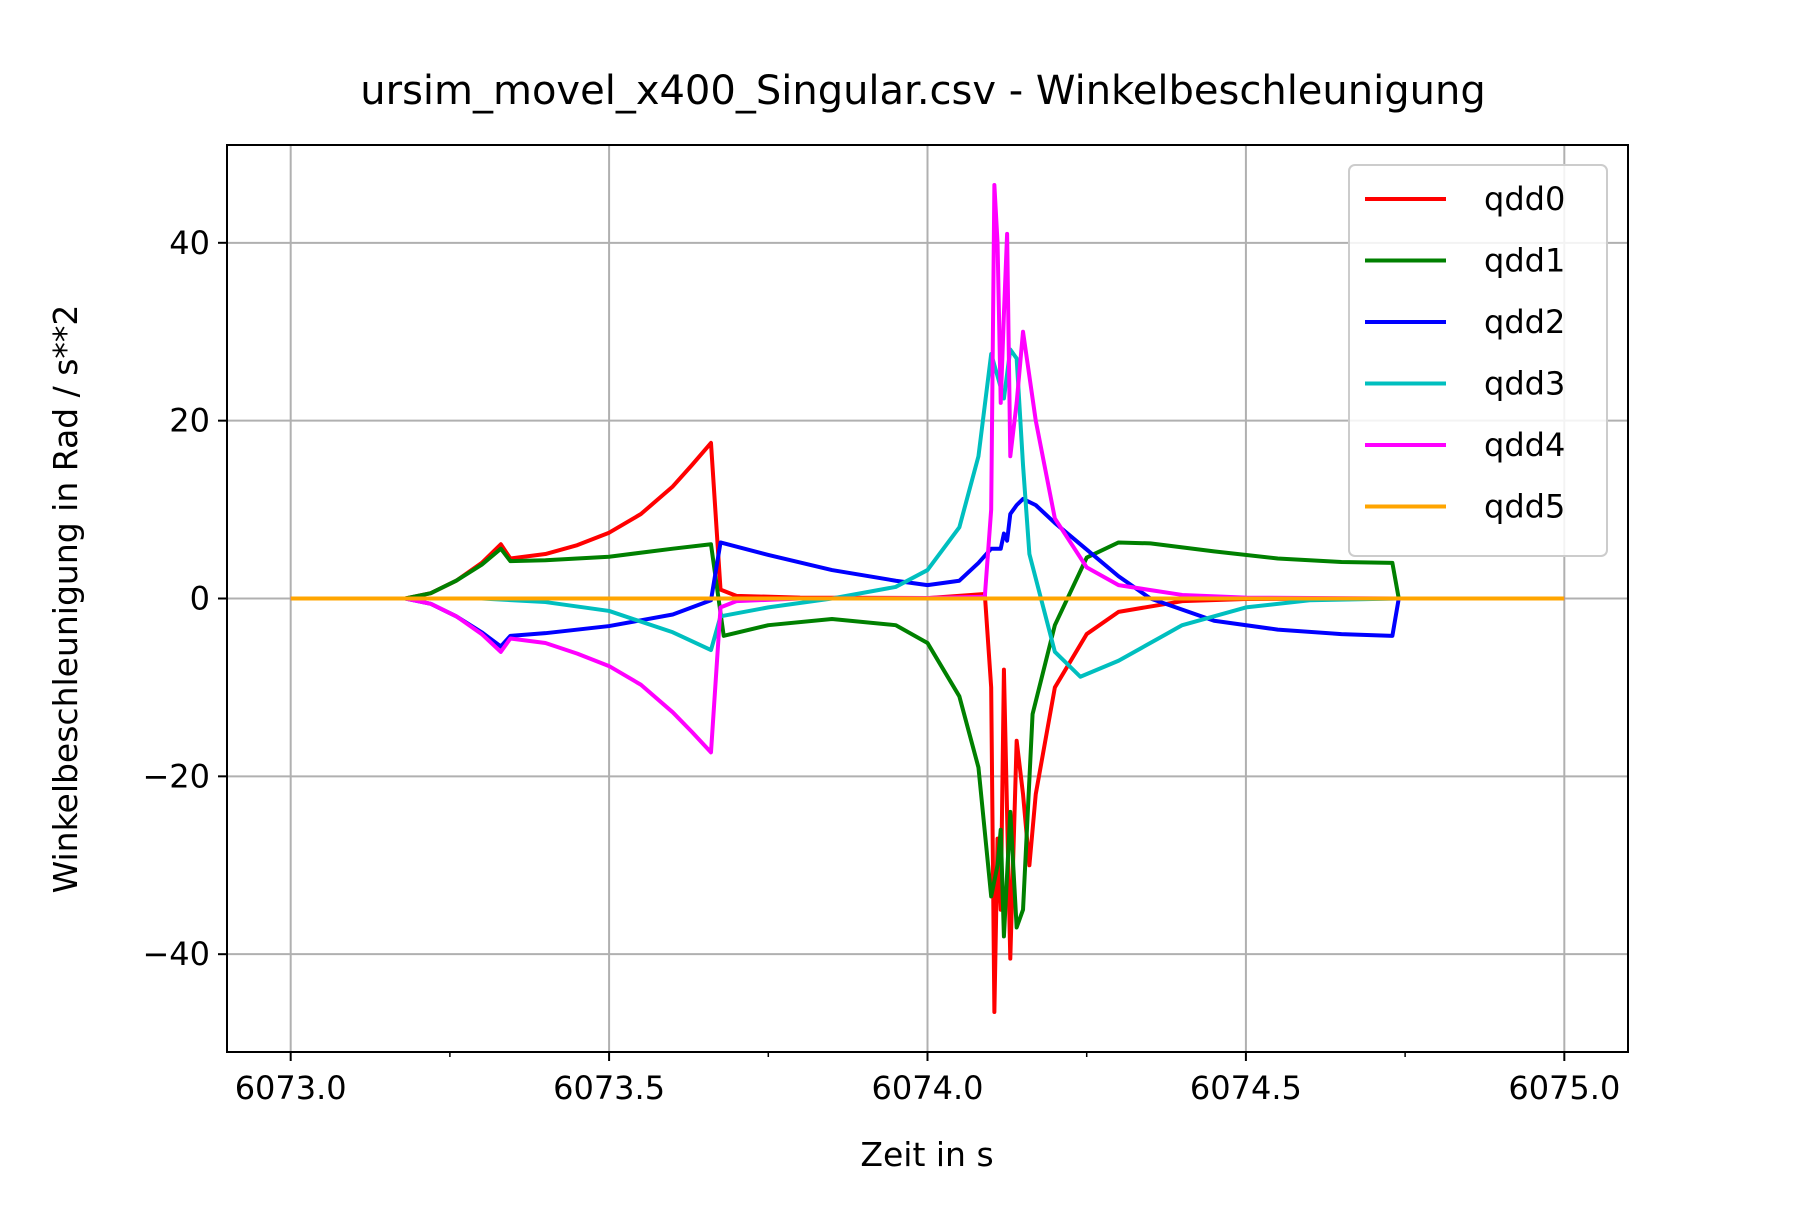 This screenshot has width=1800, height=1205. Describe the element at coordinates (1246, 1088) in the screenshot. I see `x-tick-label: 6074.5` at that location.